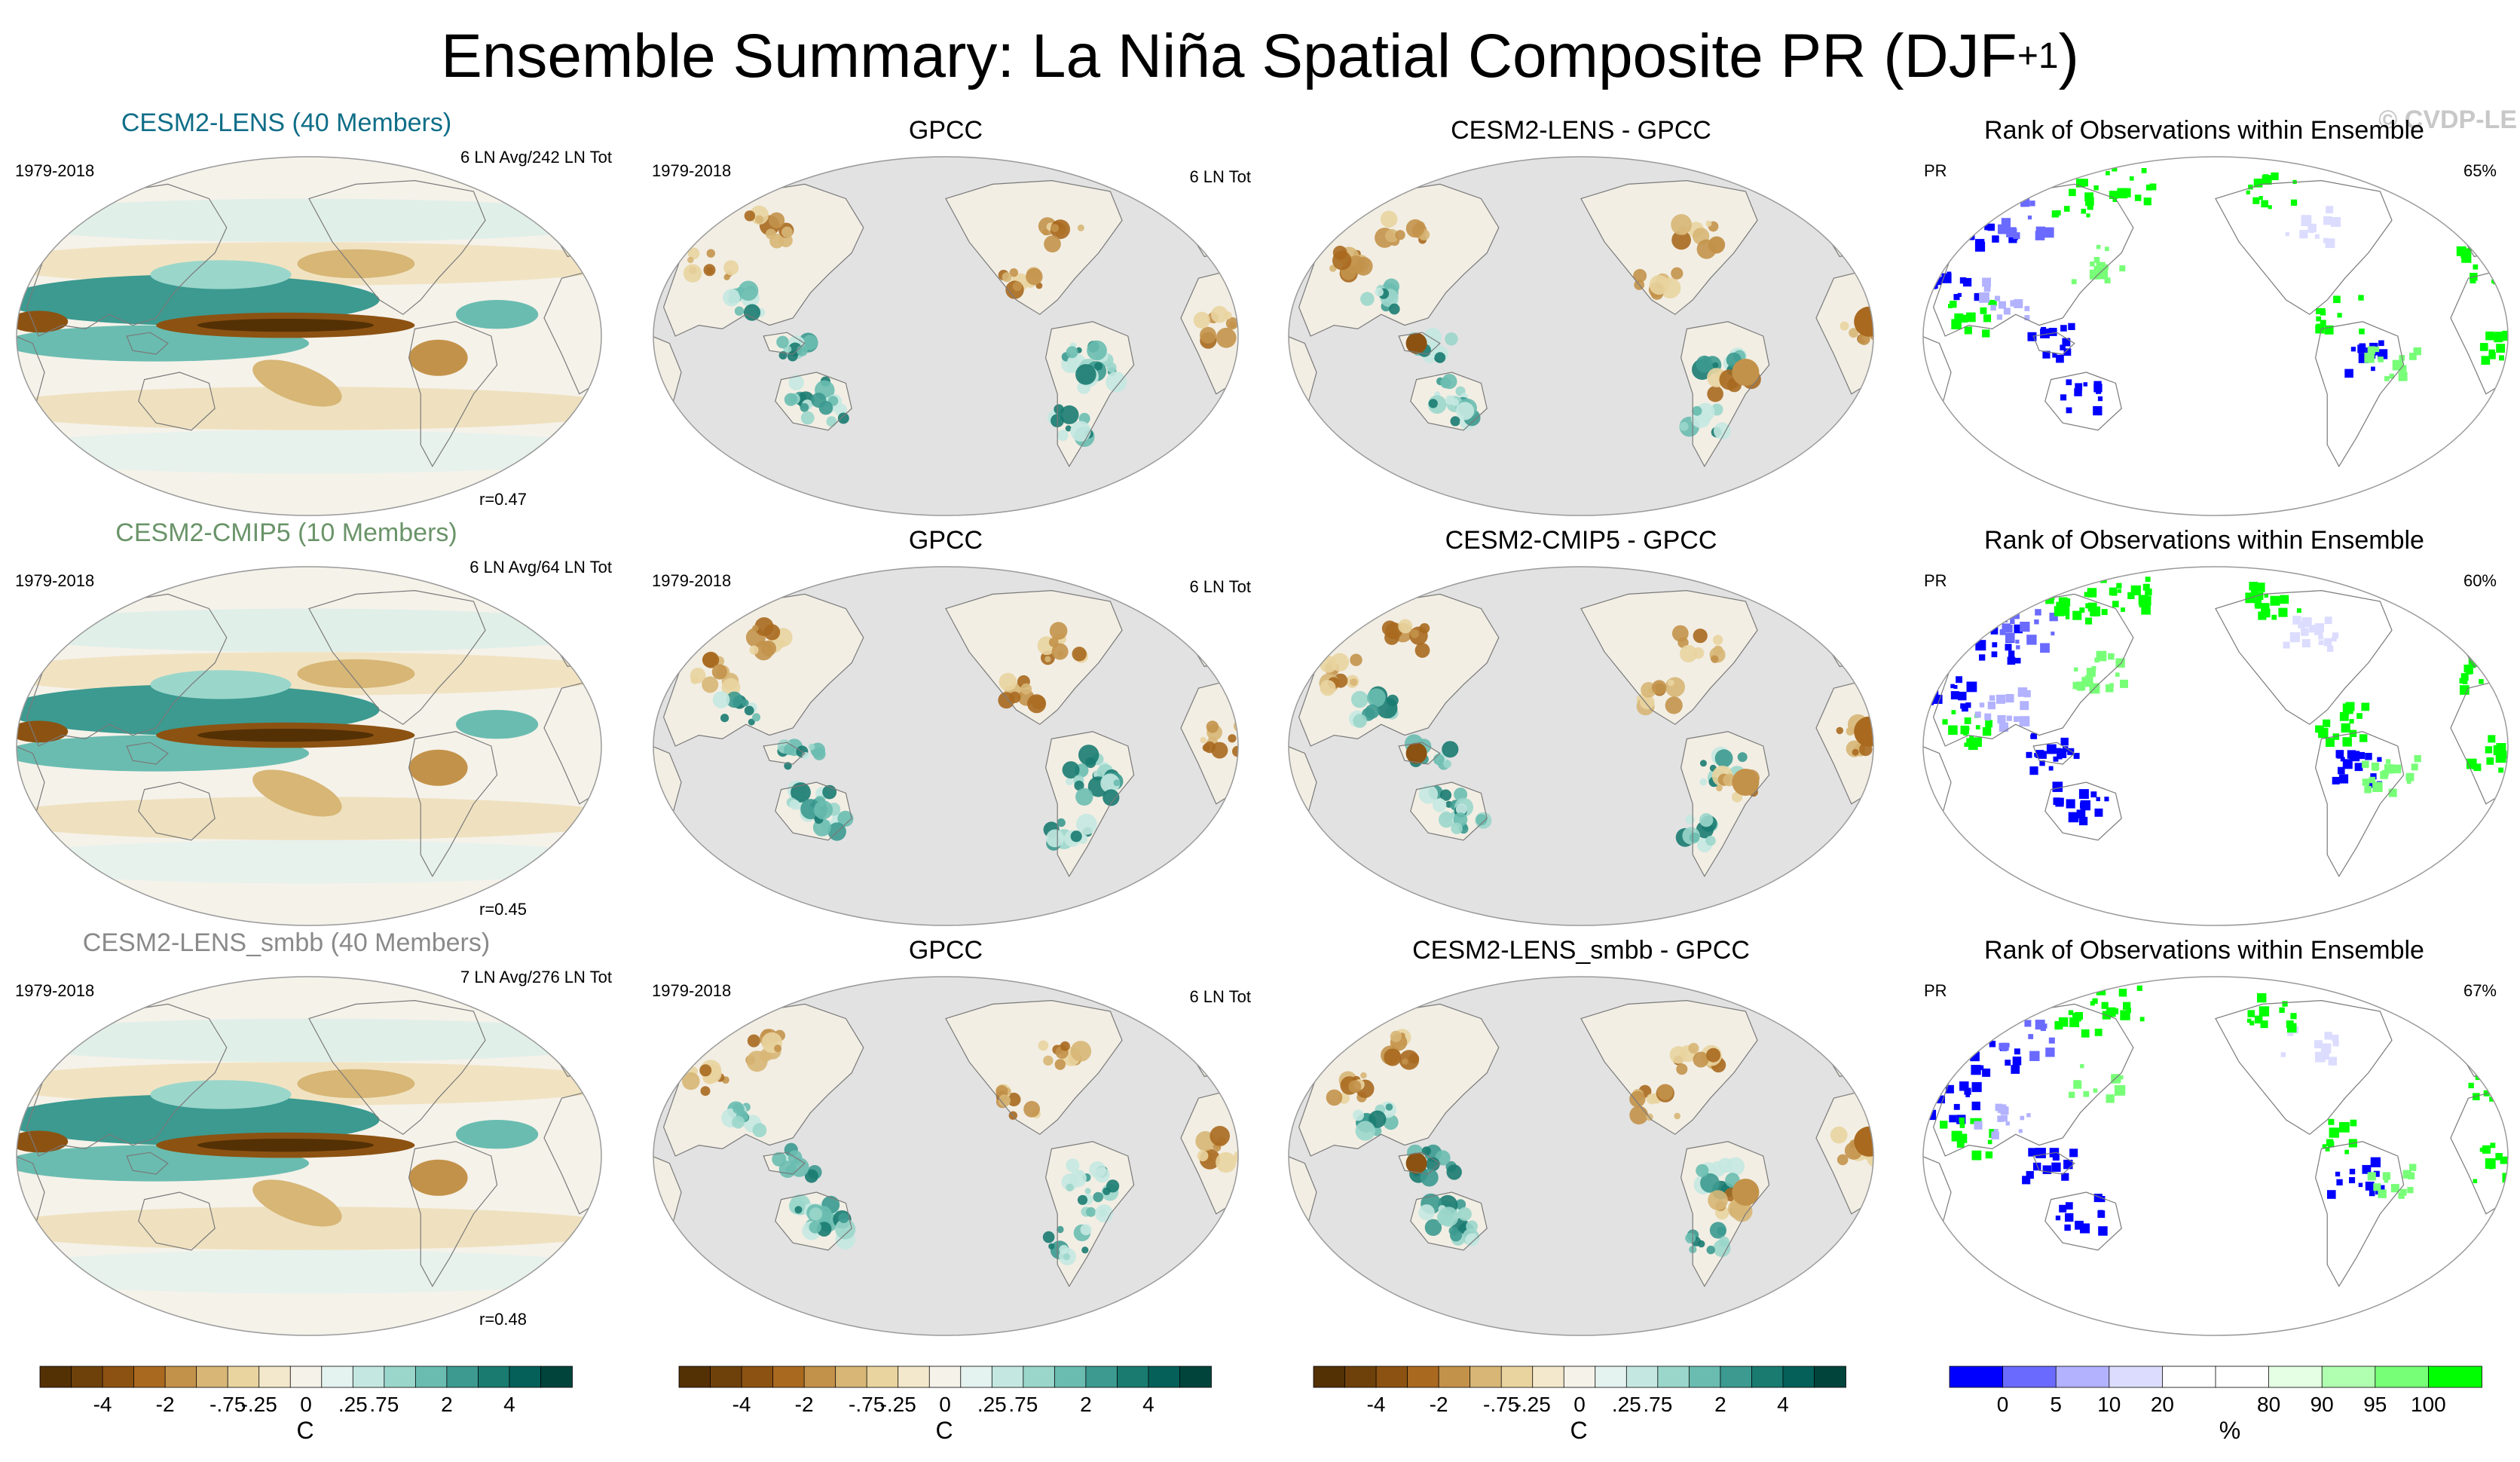  What do you see at coordinates (258, 1404) in the screenshot?
I see `colorbar-tick-label: -.25` at bounding box center [258, 1404].